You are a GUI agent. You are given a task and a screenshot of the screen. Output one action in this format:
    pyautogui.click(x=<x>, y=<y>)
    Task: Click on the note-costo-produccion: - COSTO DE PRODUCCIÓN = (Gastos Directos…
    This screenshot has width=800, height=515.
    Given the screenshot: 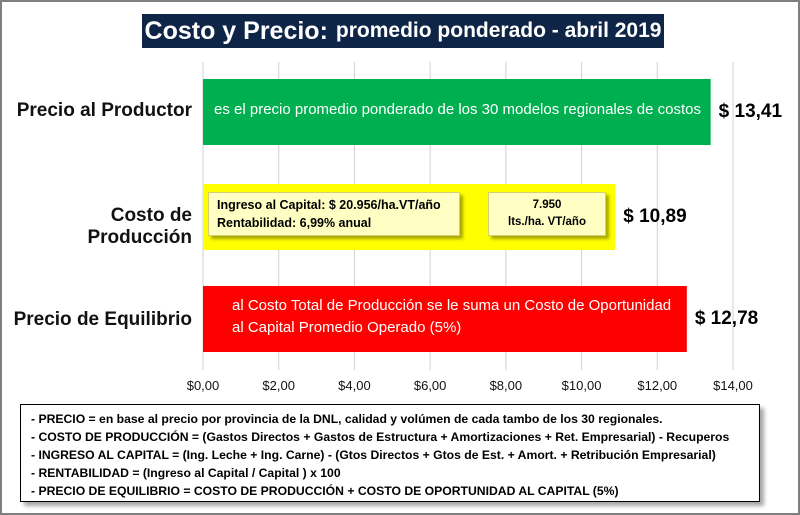 What is the action you would take?
    pyautogui.click(x=380, y=437)
    